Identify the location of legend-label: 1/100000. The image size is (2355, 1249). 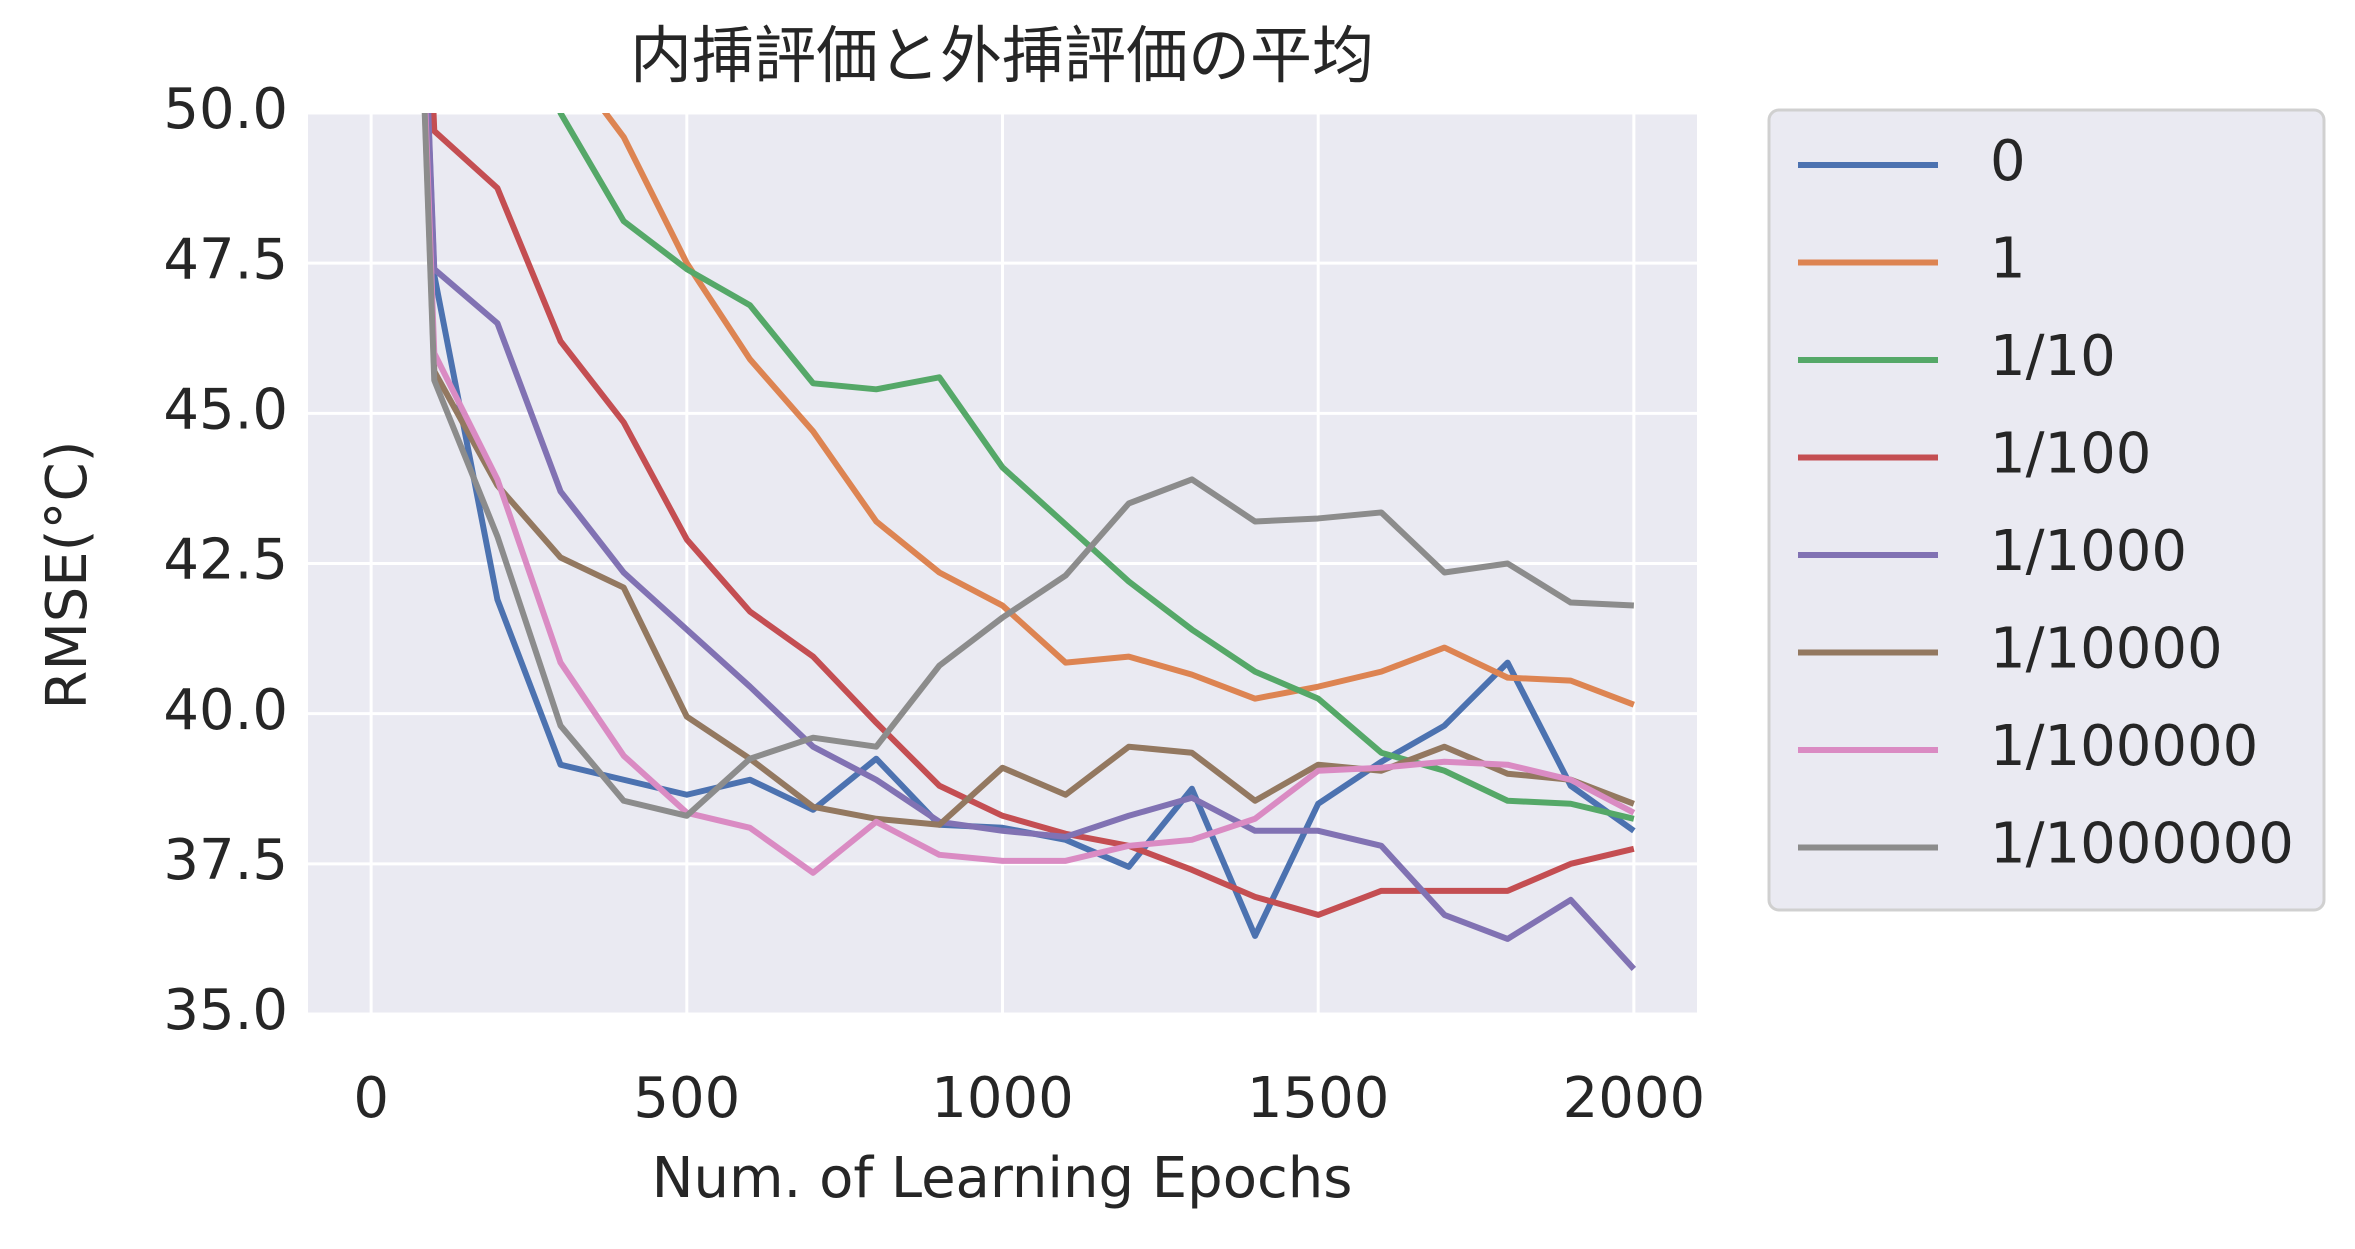
(2124, 746).